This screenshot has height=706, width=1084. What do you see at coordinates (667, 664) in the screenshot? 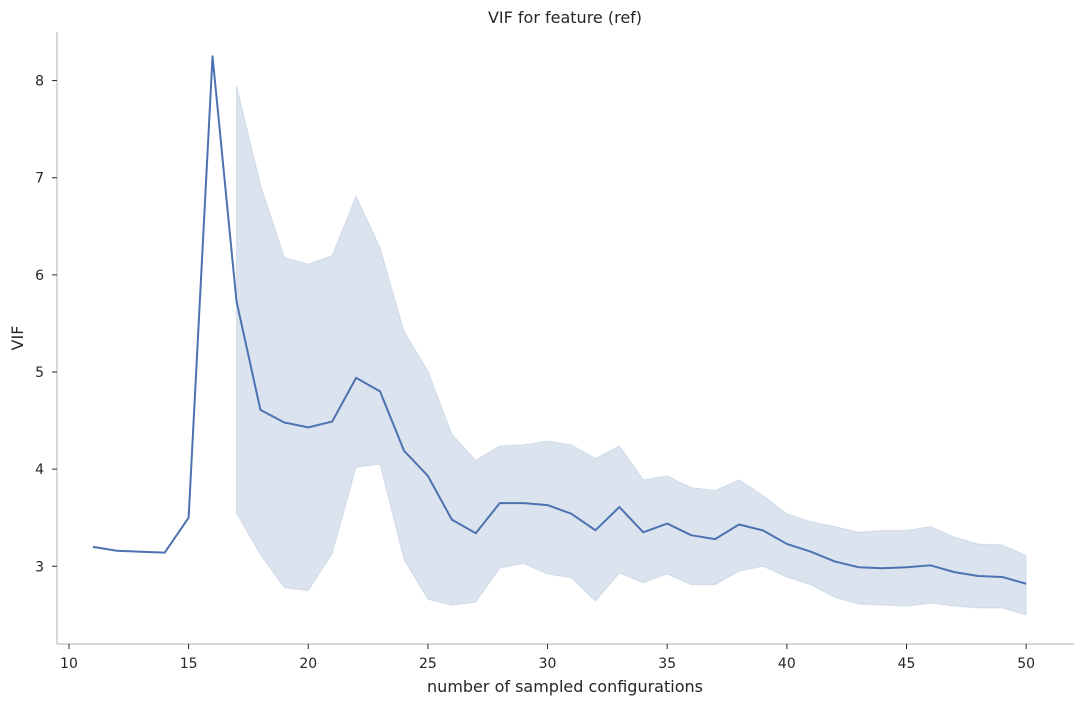
I see `x-tick-label: 35` at bounding box center [667, 664].